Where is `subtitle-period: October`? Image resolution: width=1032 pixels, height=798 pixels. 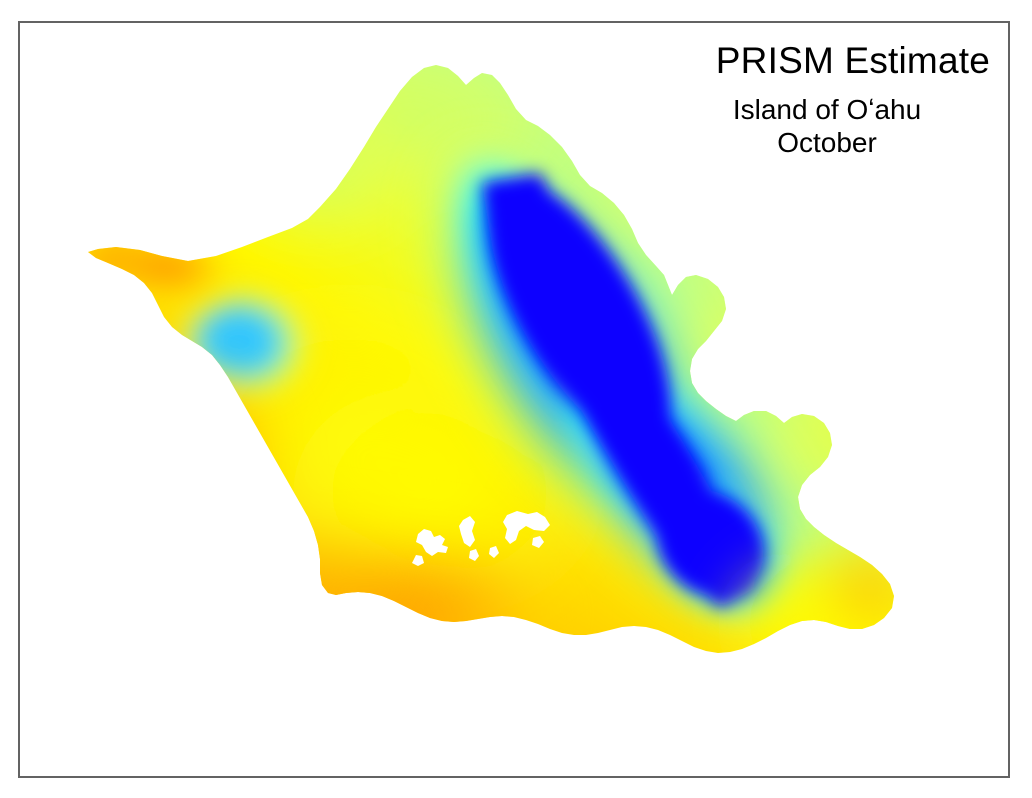
subtitle-period: October is located at coordinates (827, 142).